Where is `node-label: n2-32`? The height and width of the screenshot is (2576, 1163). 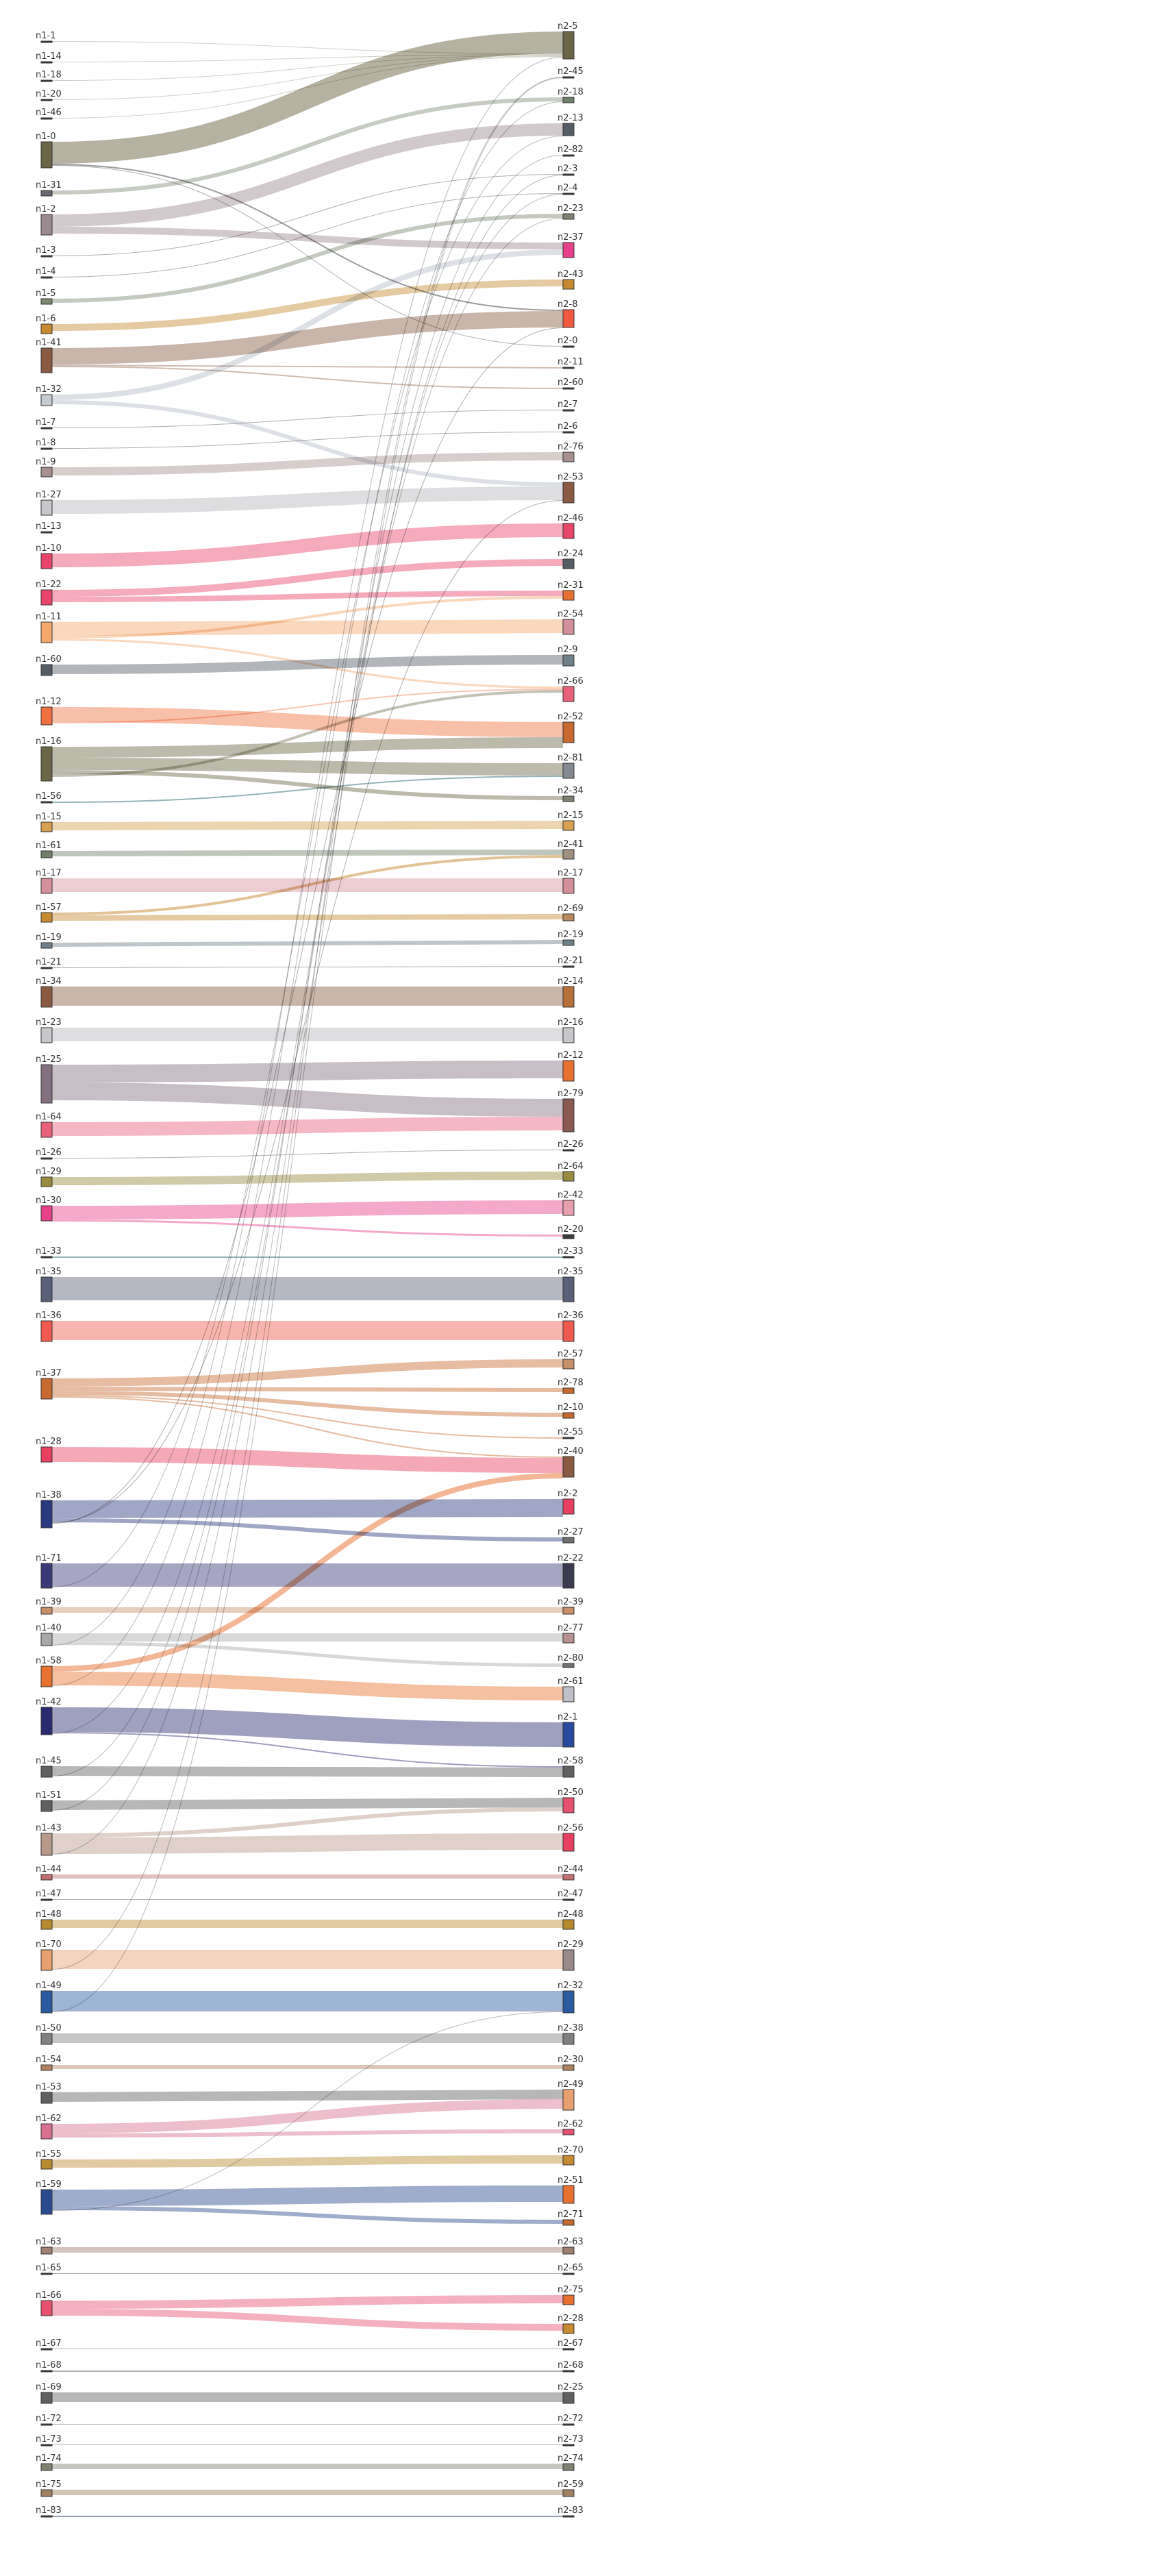
node-label: n2-32 is located at coordinates (571, 1986).